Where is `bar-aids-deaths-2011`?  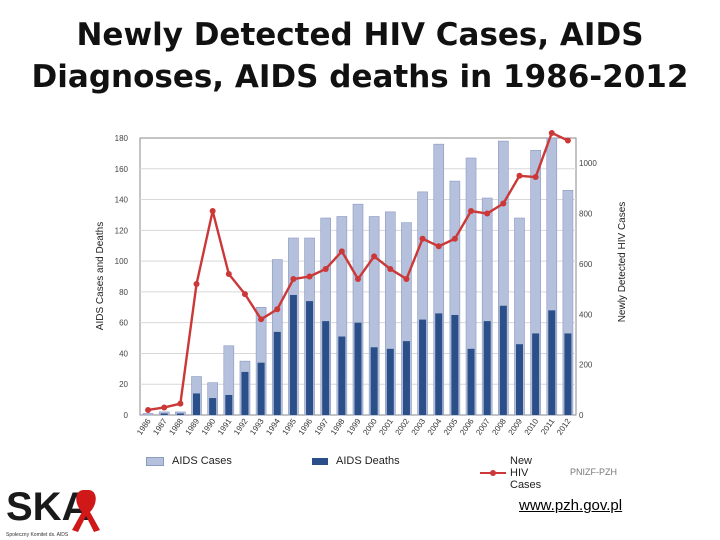
bar-aids-deaths-2011 is located at coordinates (552, 362).